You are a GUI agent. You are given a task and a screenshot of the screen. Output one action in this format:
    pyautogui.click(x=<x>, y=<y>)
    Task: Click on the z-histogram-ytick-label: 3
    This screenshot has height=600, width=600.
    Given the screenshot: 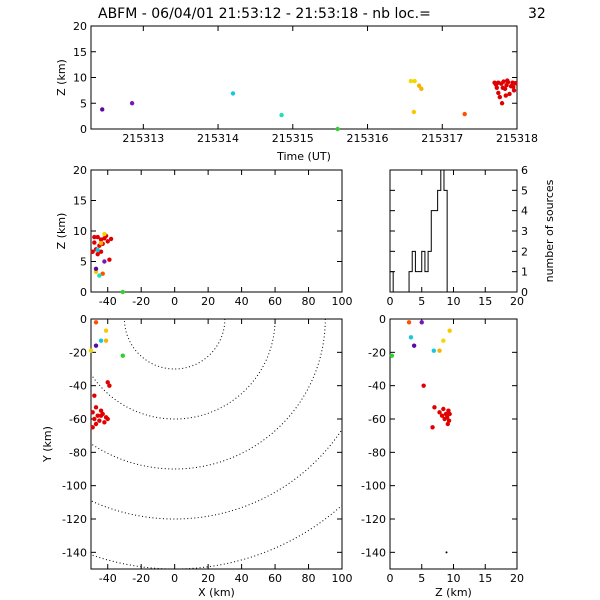 What is the action you would take?
    pyautogui.click(x=524, y=231)
    